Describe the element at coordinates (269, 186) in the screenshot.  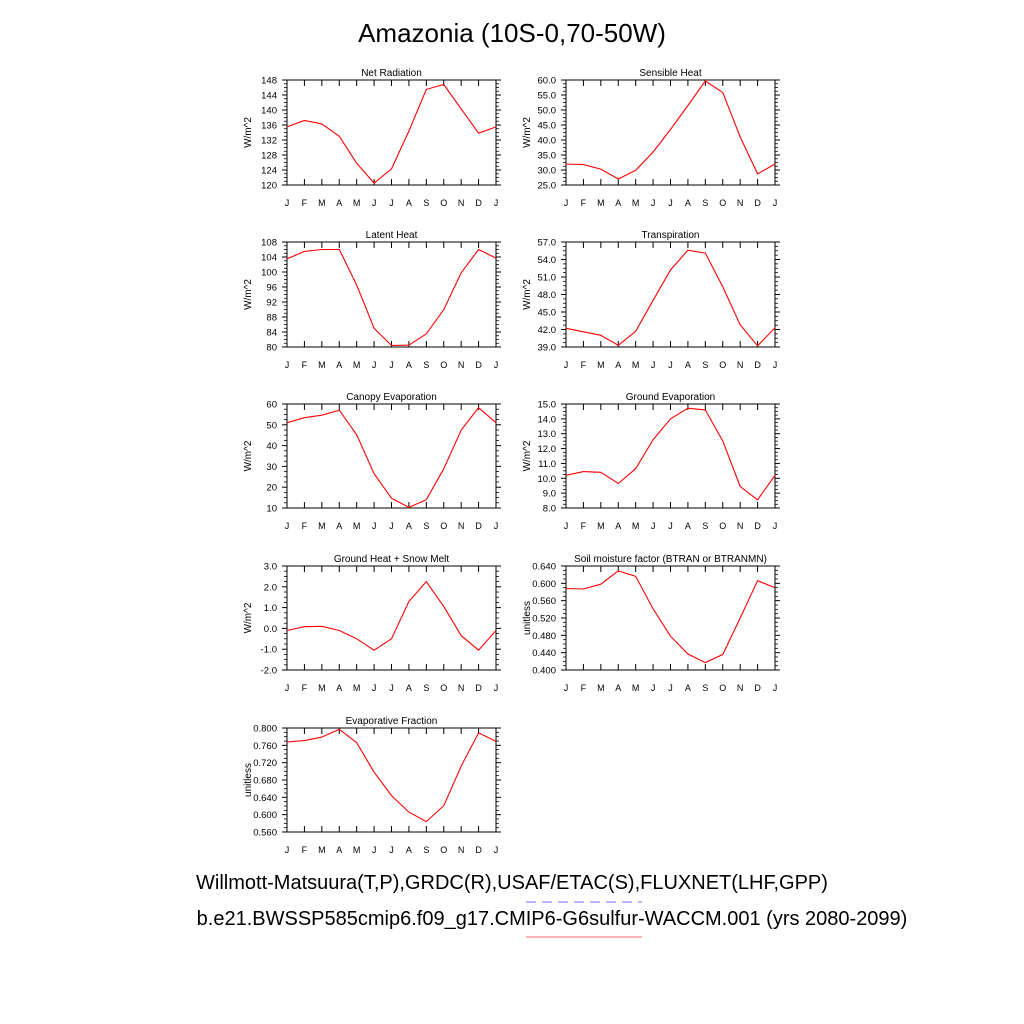
I see `y-tick-label: 120` at that location.